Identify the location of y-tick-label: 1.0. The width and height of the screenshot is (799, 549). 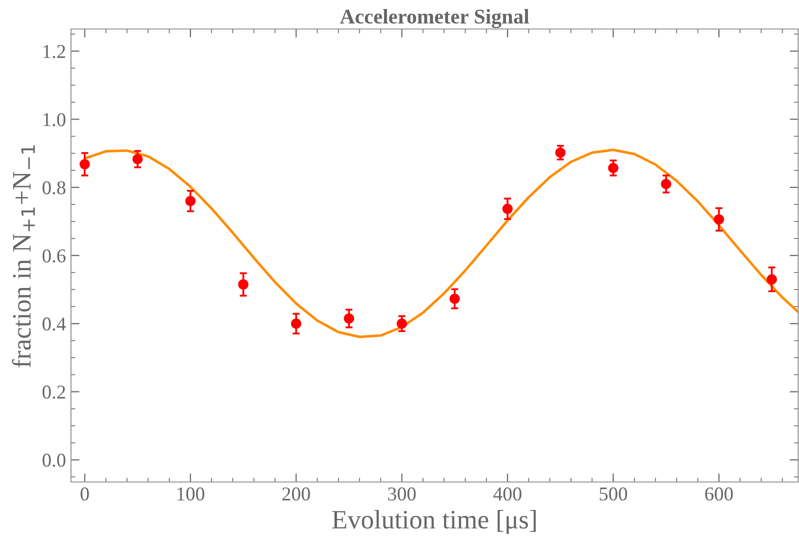
(55, 119).